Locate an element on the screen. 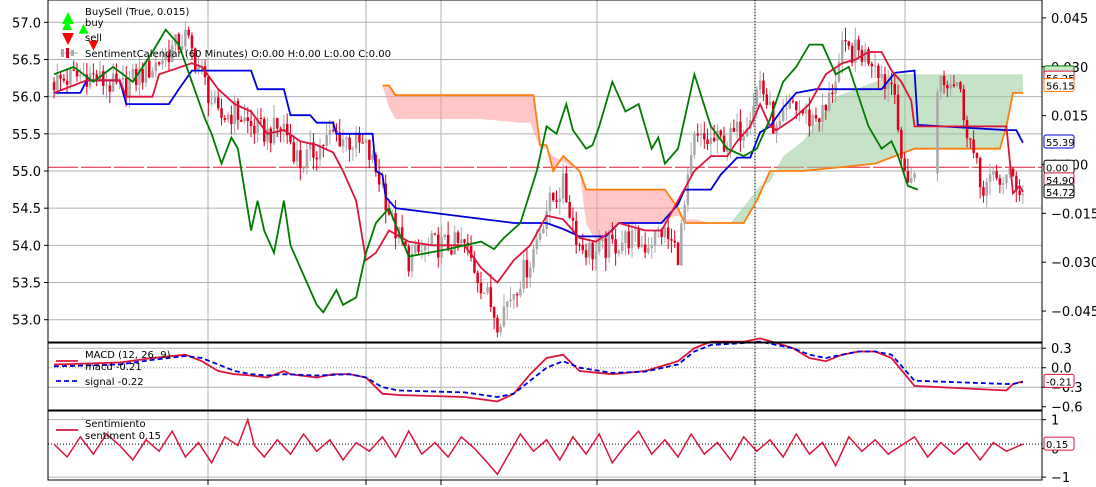 Image resolution: width=1096 pixels, height=487 pixels. value-tag: 56.15 is located at coordinates (1059, 85).